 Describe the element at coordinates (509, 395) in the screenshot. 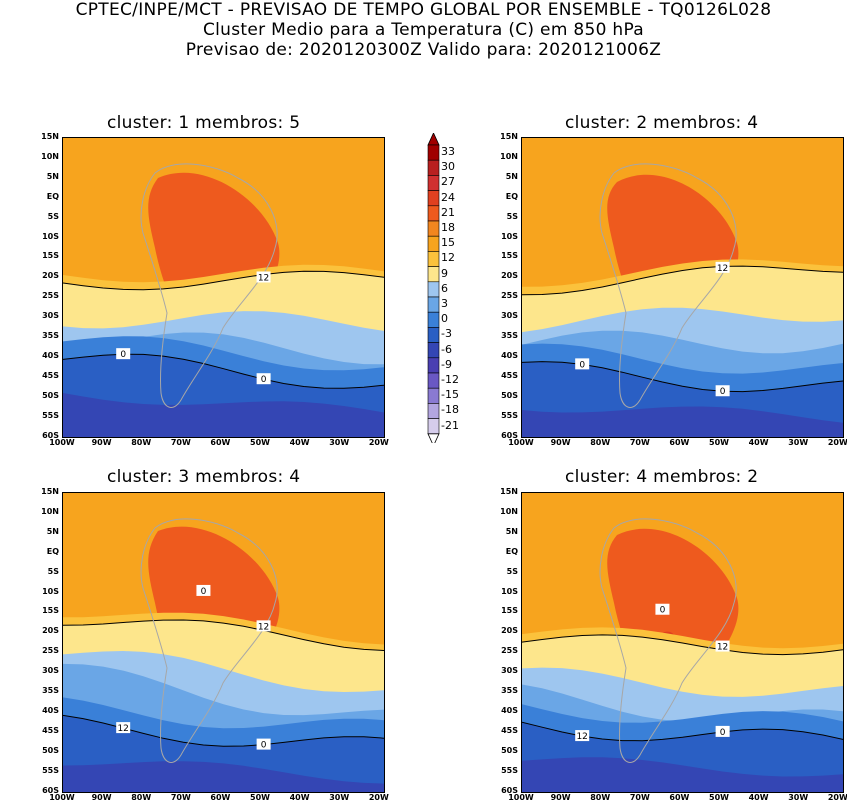

I see `lat-tick-label: 50S` at that location.